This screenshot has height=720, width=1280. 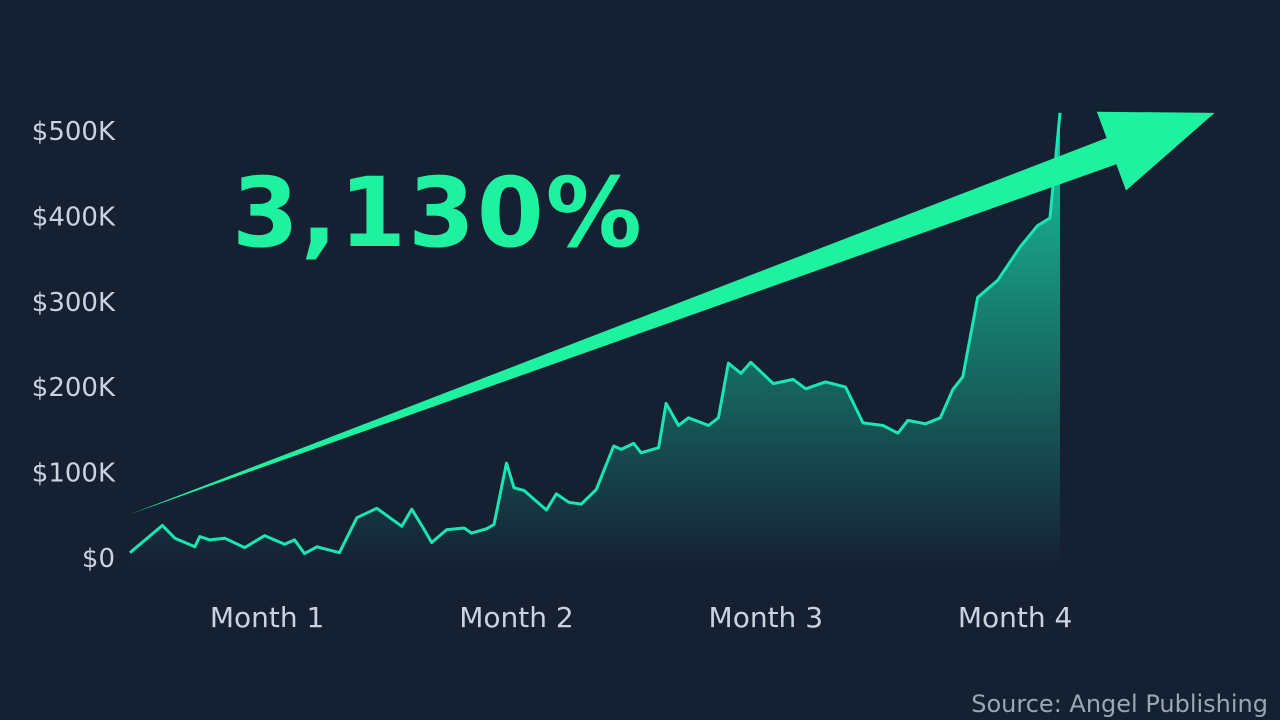 What do you see at coordinates (74, 474) in the screenshot?
I see `y-tick-label: $100K` at bounding box center [74, 474].